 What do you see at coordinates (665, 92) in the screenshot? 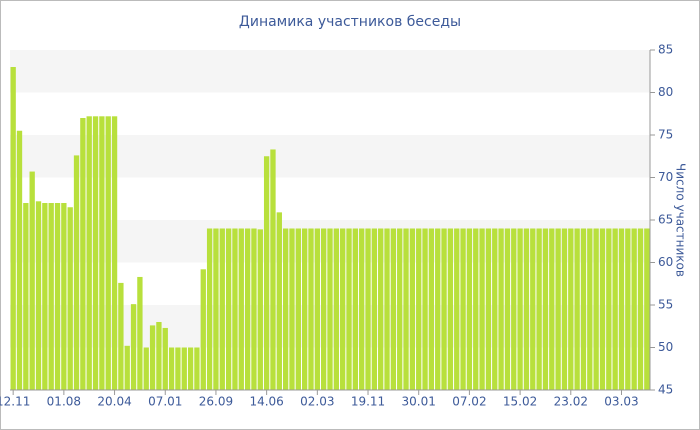
I see `y-tick-label: 80` at bounding box center [665, 92].